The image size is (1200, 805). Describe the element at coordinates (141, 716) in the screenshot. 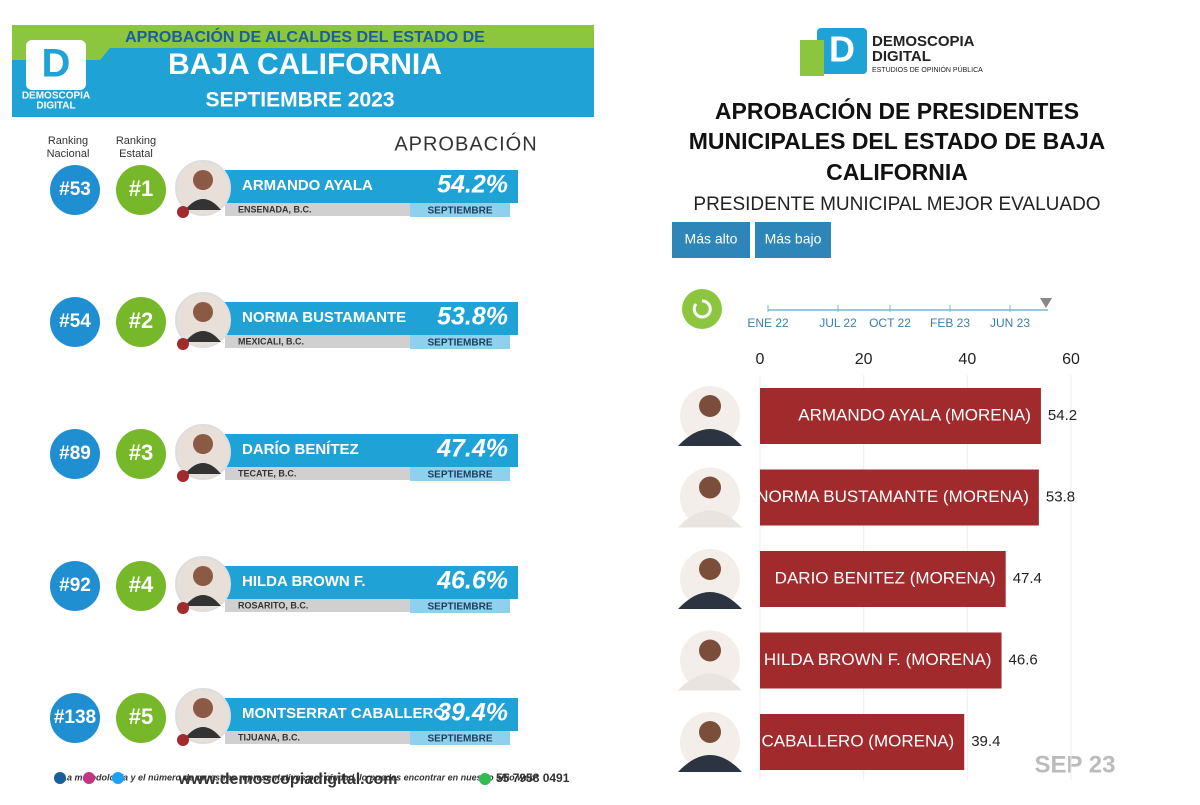

I see `state-rank: #5` at that location.